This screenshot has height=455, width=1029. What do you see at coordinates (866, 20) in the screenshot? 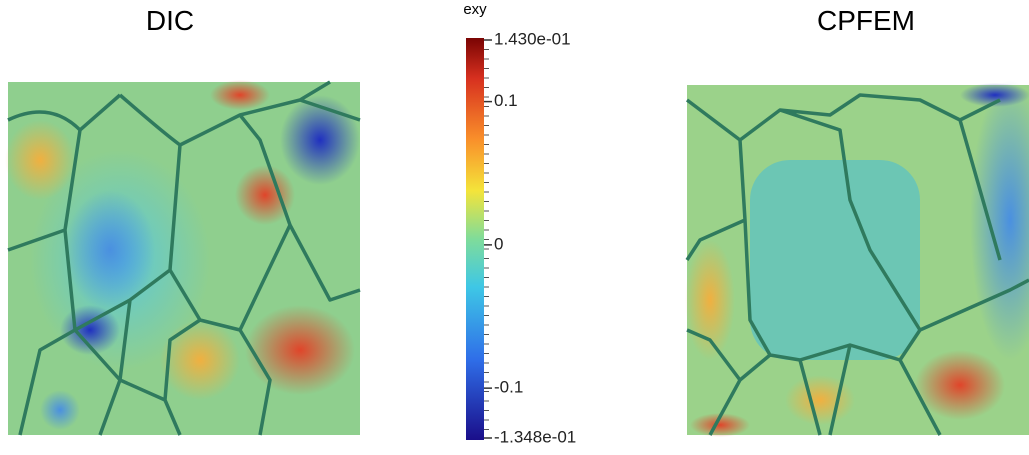
I see `panel-title: CPFEM` at bounding box center [866, 20].